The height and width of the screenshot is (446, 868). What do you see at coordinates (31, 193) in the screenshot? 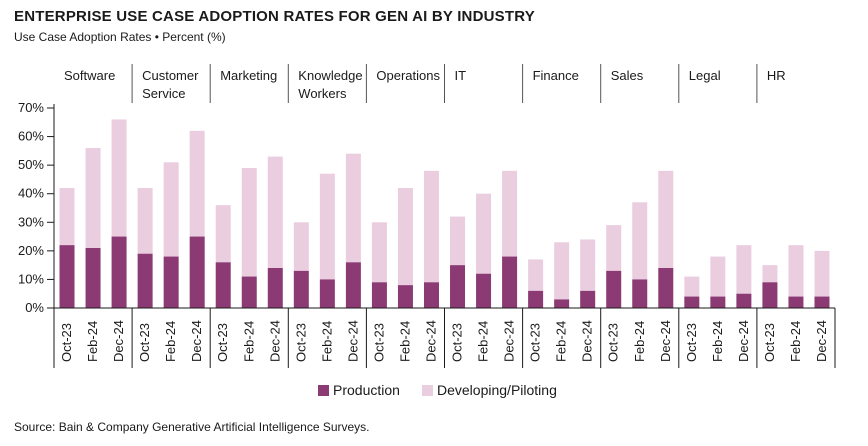
I see `y-tick-label: 40%` at bounding box center [31, 193].